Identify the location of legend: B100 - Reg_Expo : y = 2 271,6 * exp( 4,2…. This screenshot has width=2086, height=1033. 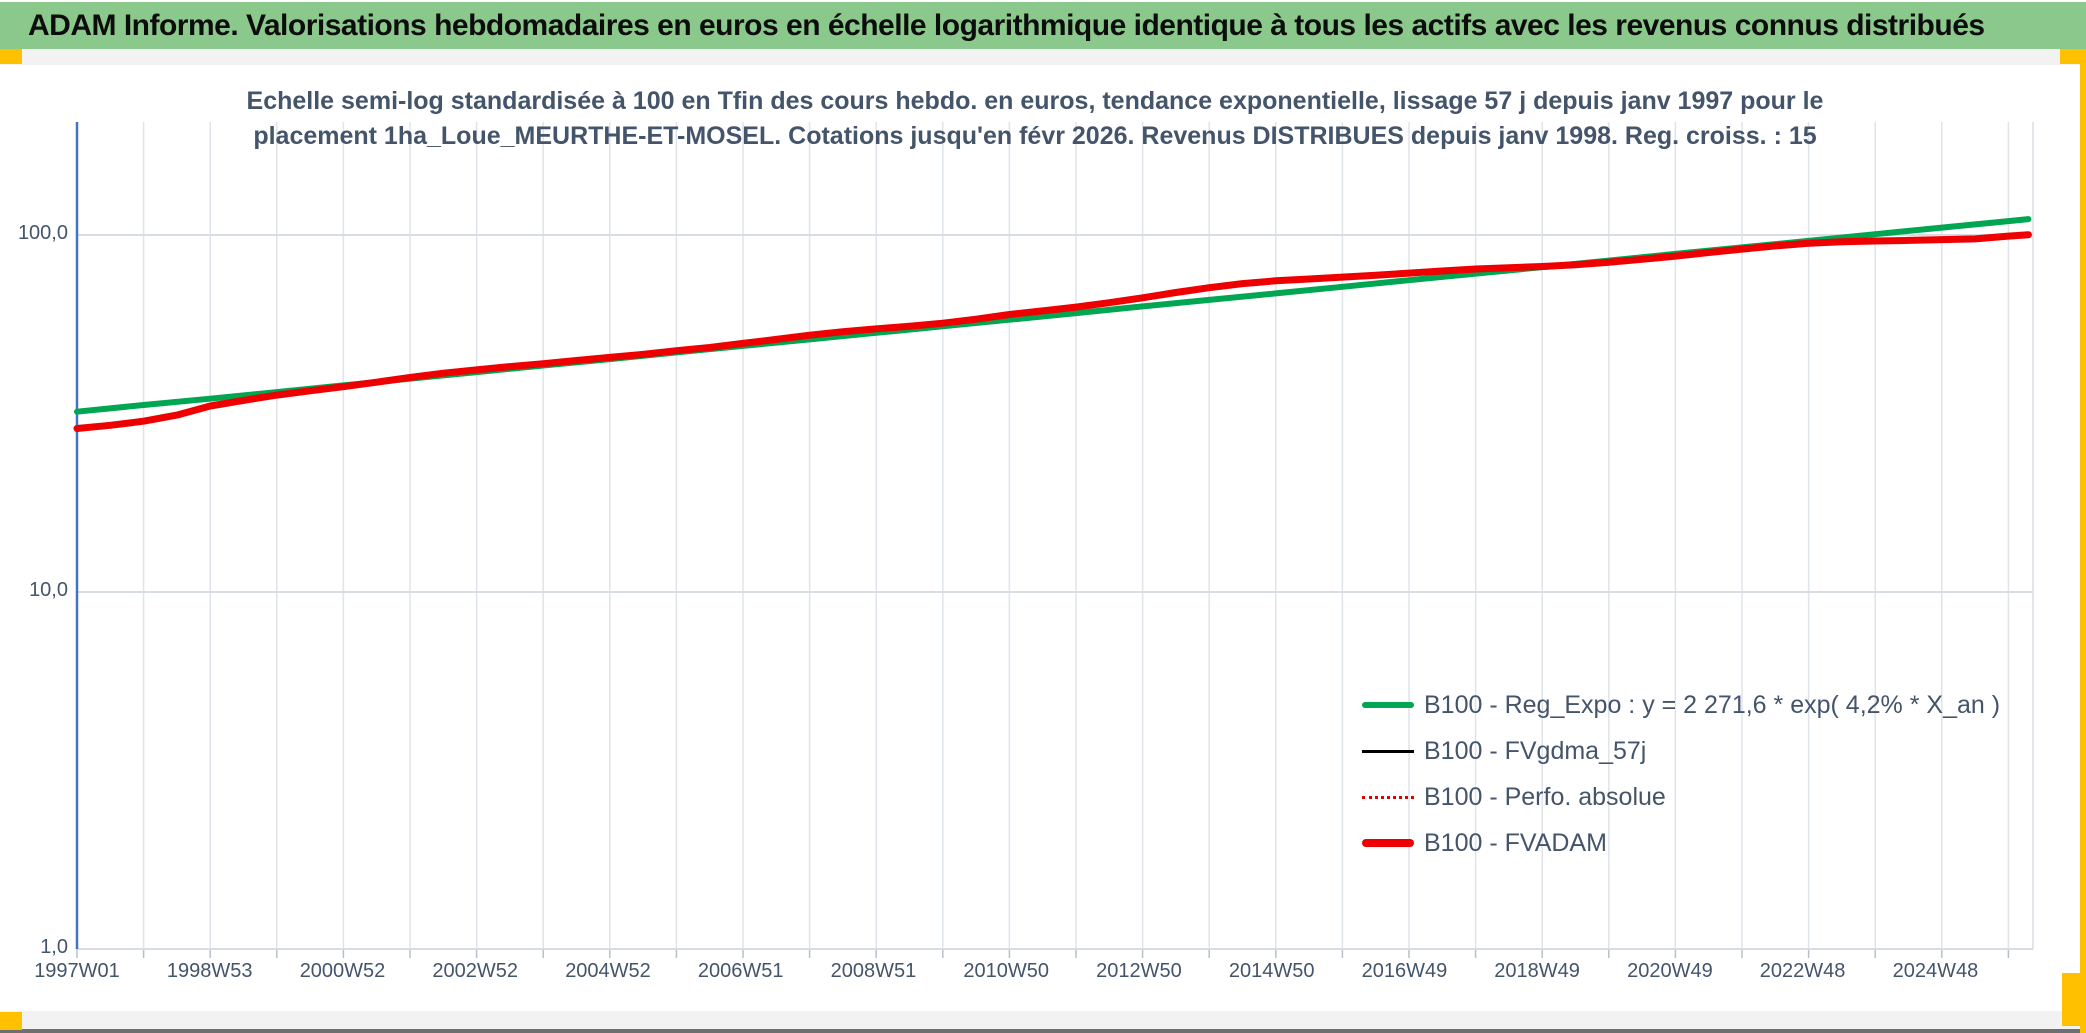
(1681, 774).